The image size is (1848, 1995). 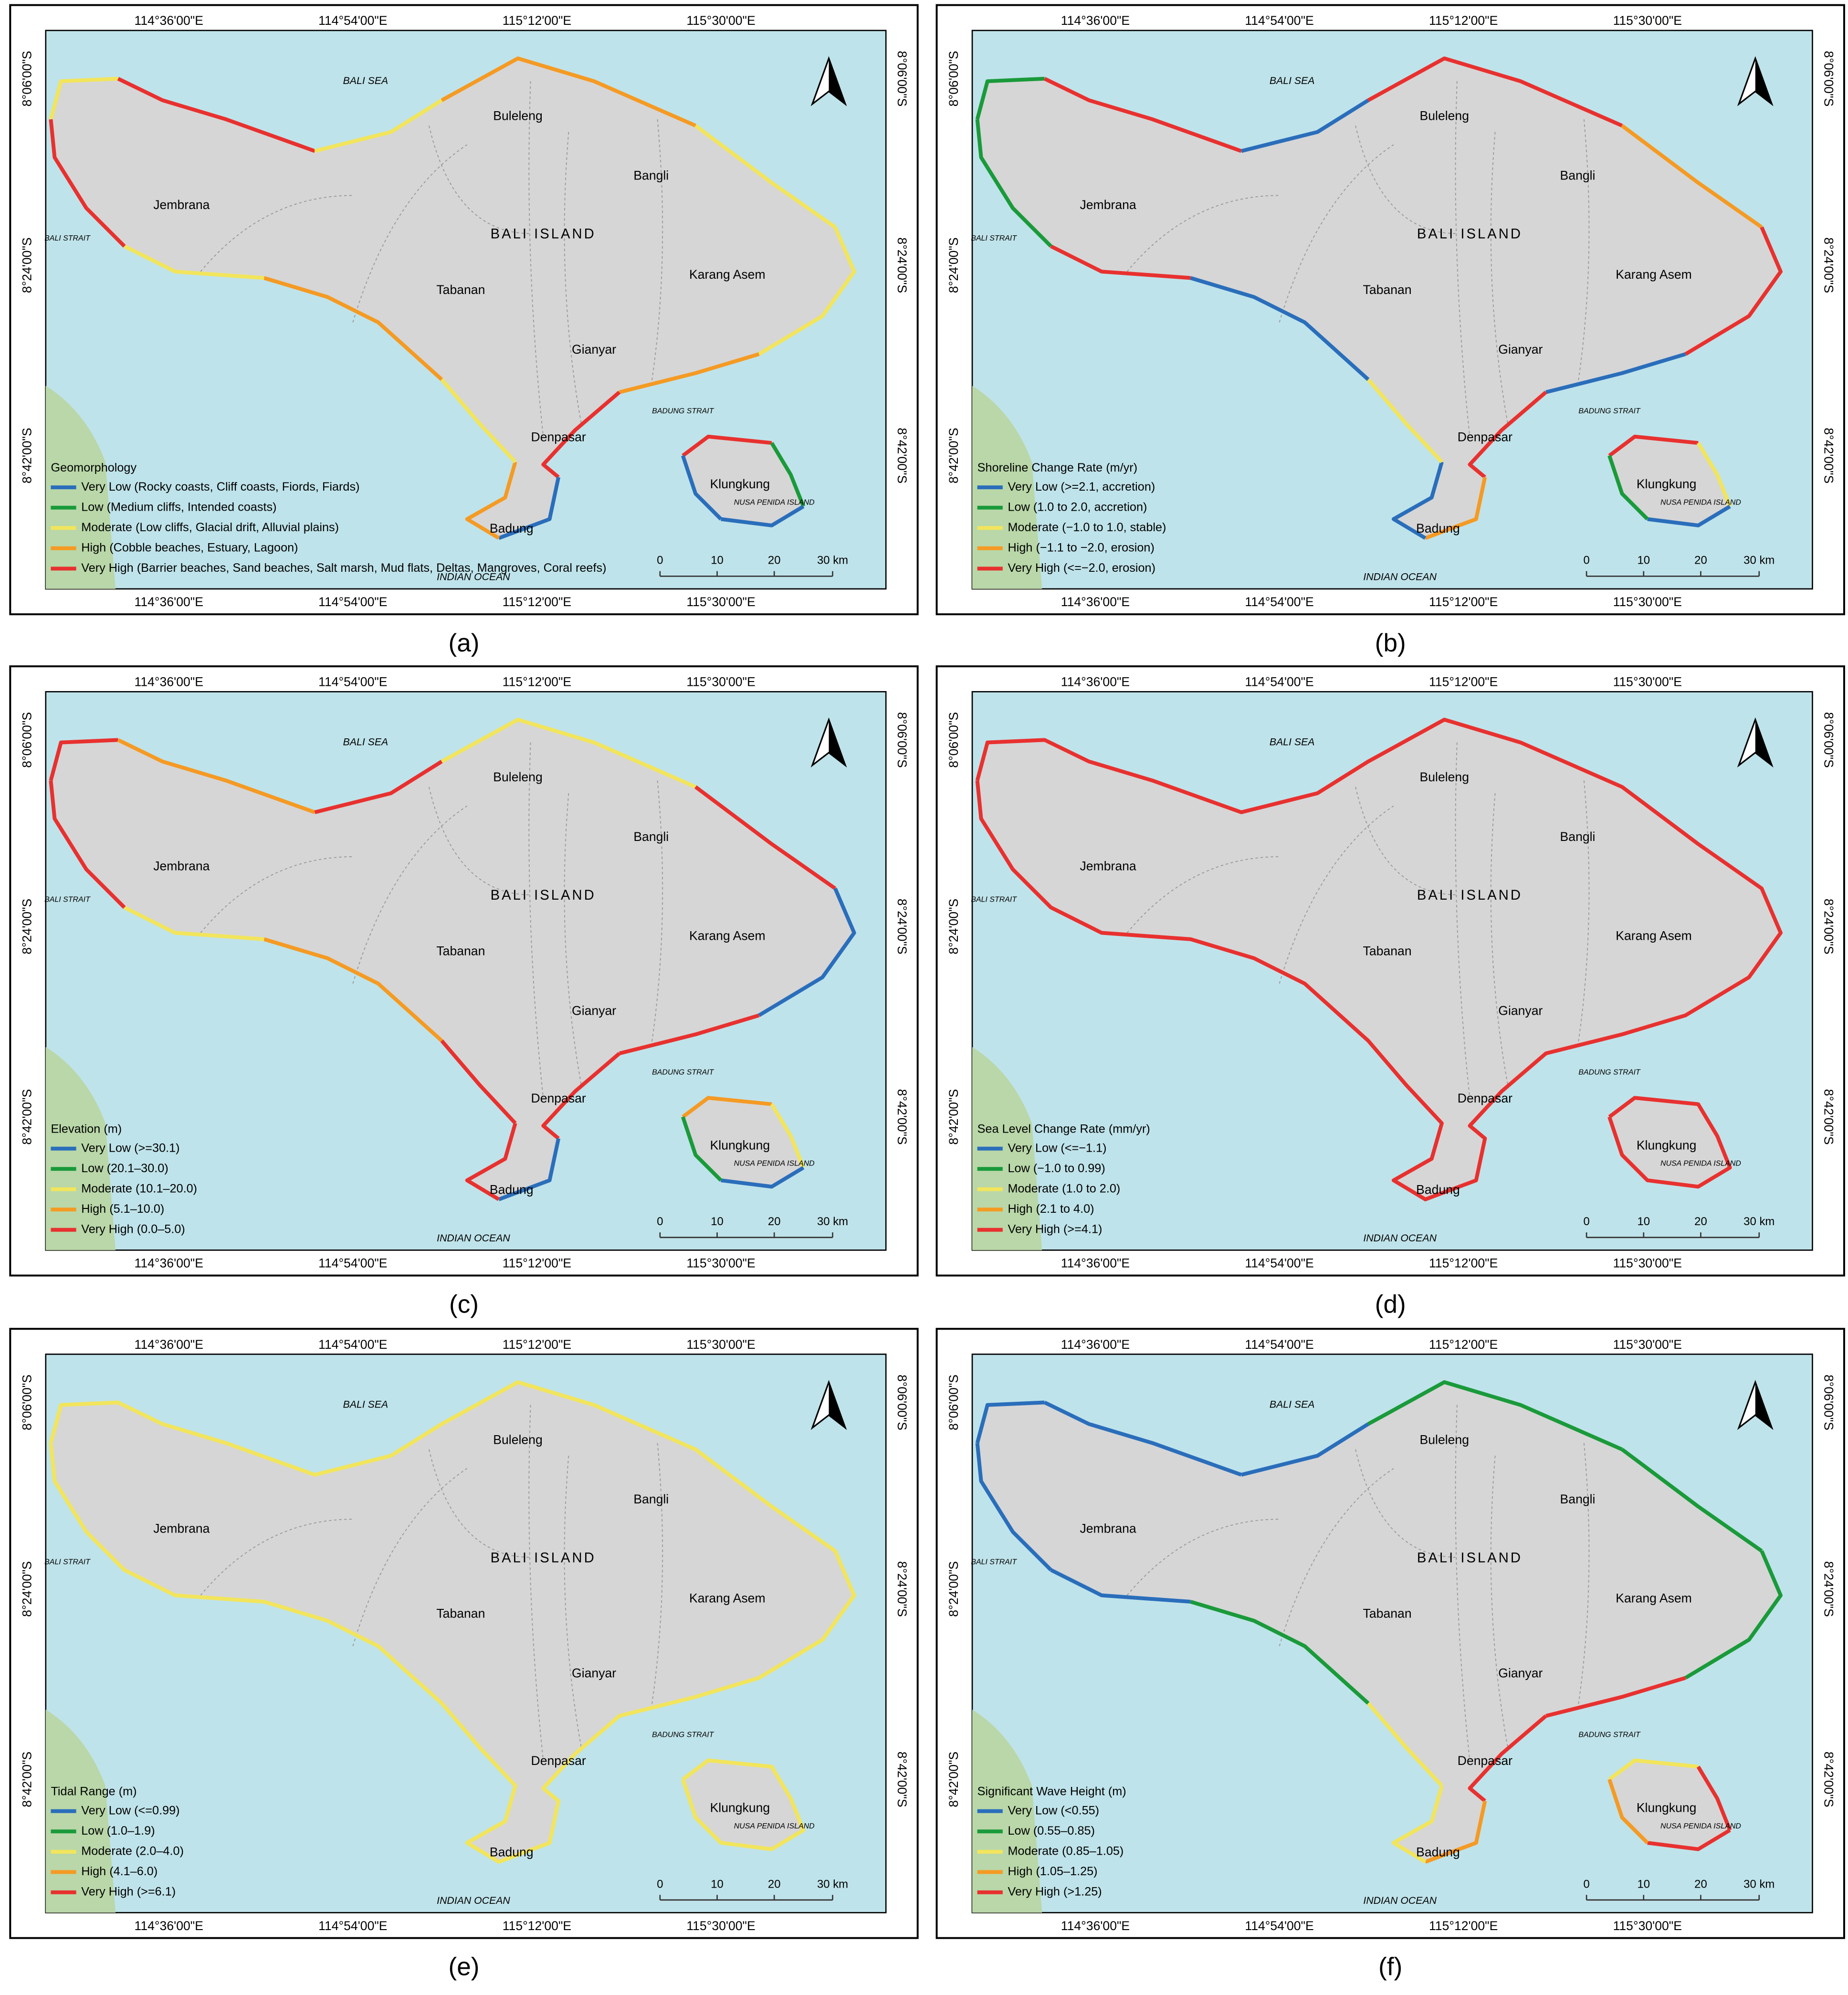 I want to click on legend-label: Very Low (>=30.1), so click(x=130, y=1148).